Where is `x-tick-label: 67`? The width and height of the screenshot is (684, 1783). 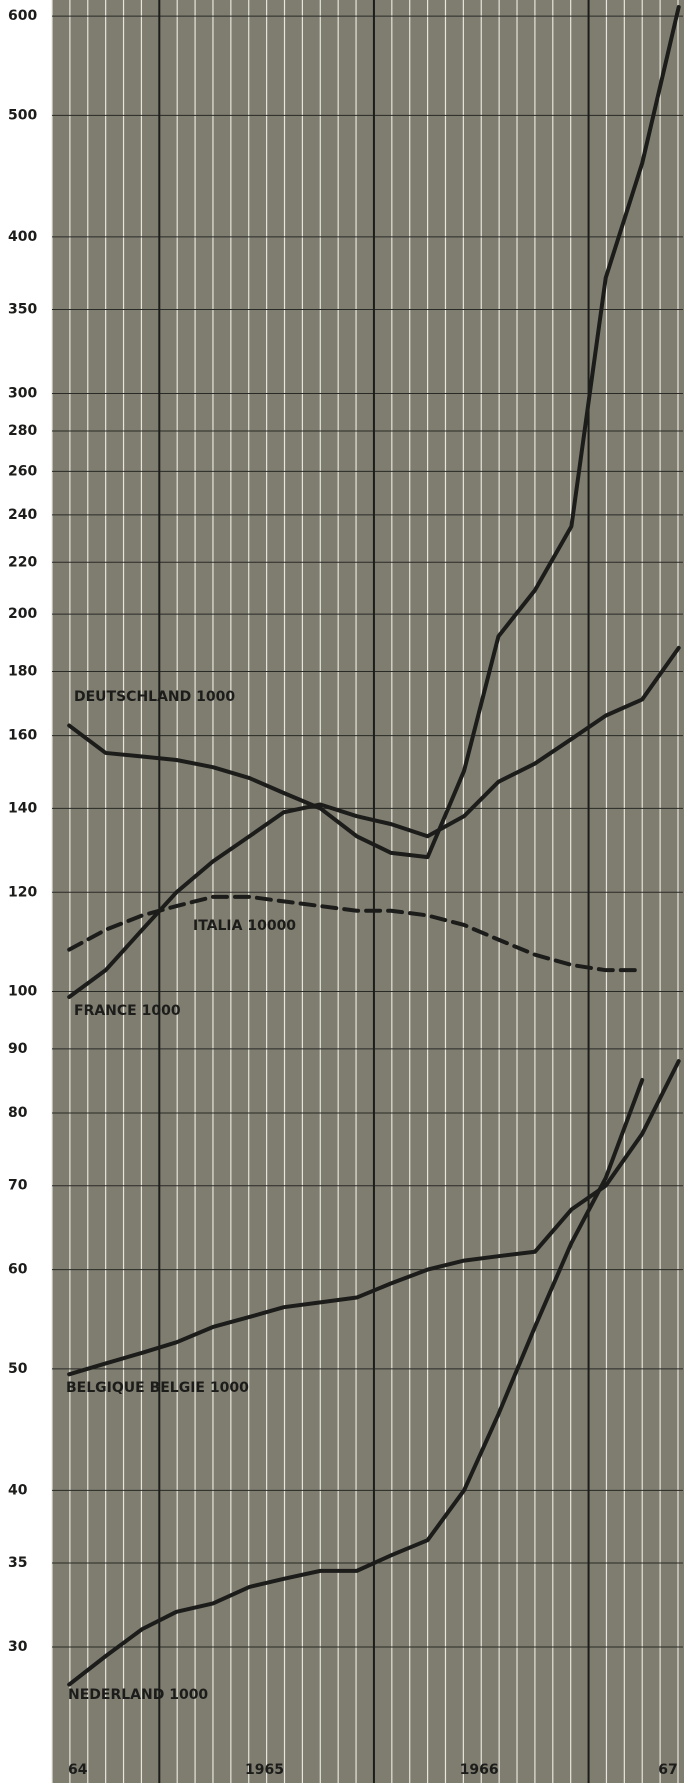
x-tick-label: 67 is located at coordinates (667, 1770).